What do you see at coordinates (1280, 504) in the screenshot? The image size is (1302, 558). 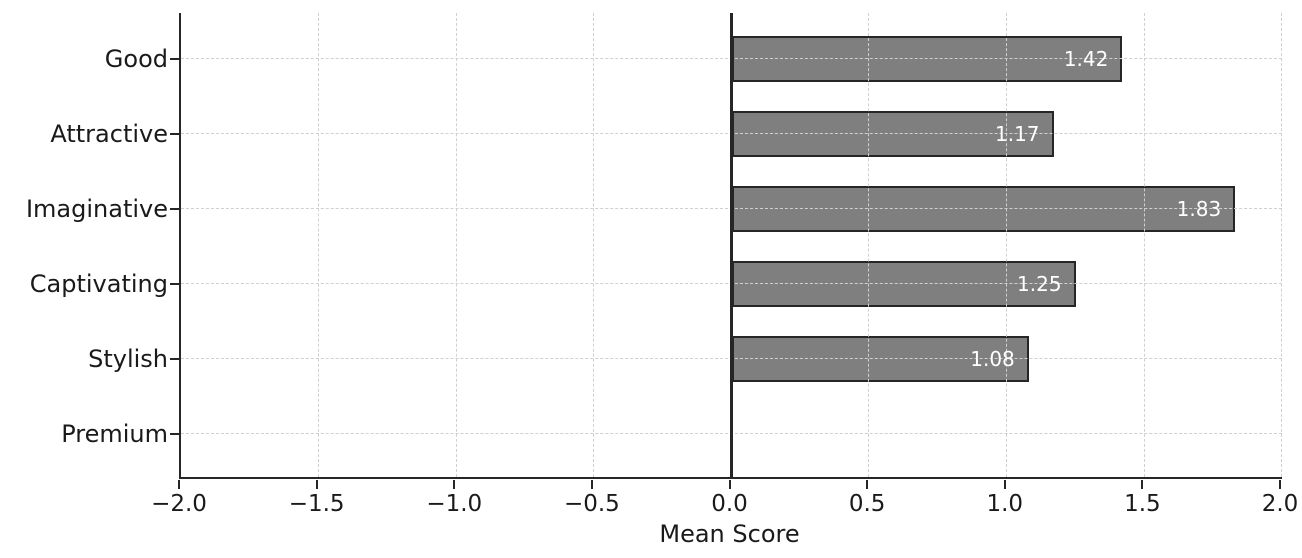 I see `x-tick-label-8: 2.0` at bounding box center [1280, 504].